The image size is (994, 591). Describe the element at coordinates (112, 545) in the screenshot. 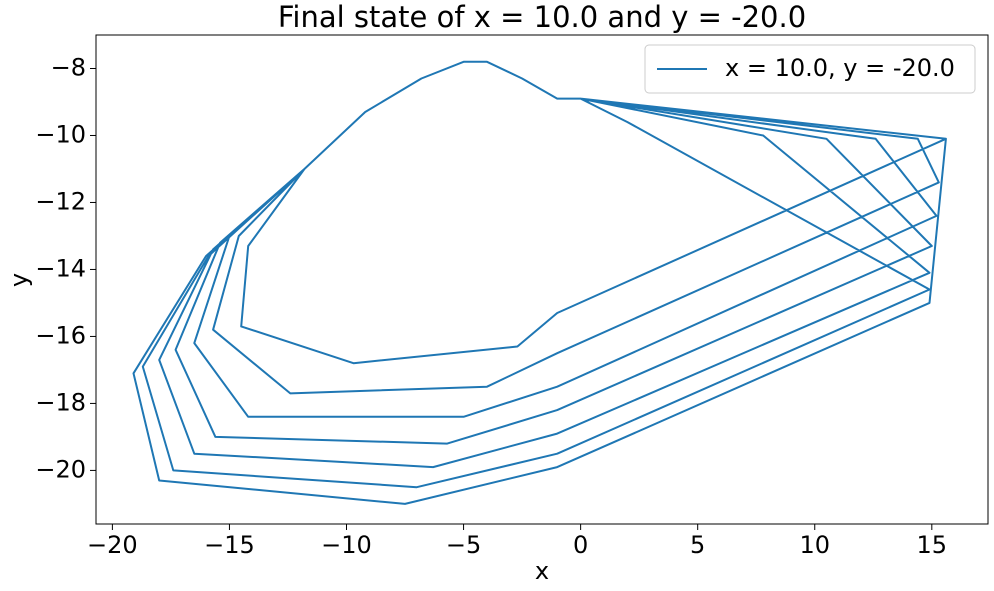

I see `x-tick-label: −20` at that location.